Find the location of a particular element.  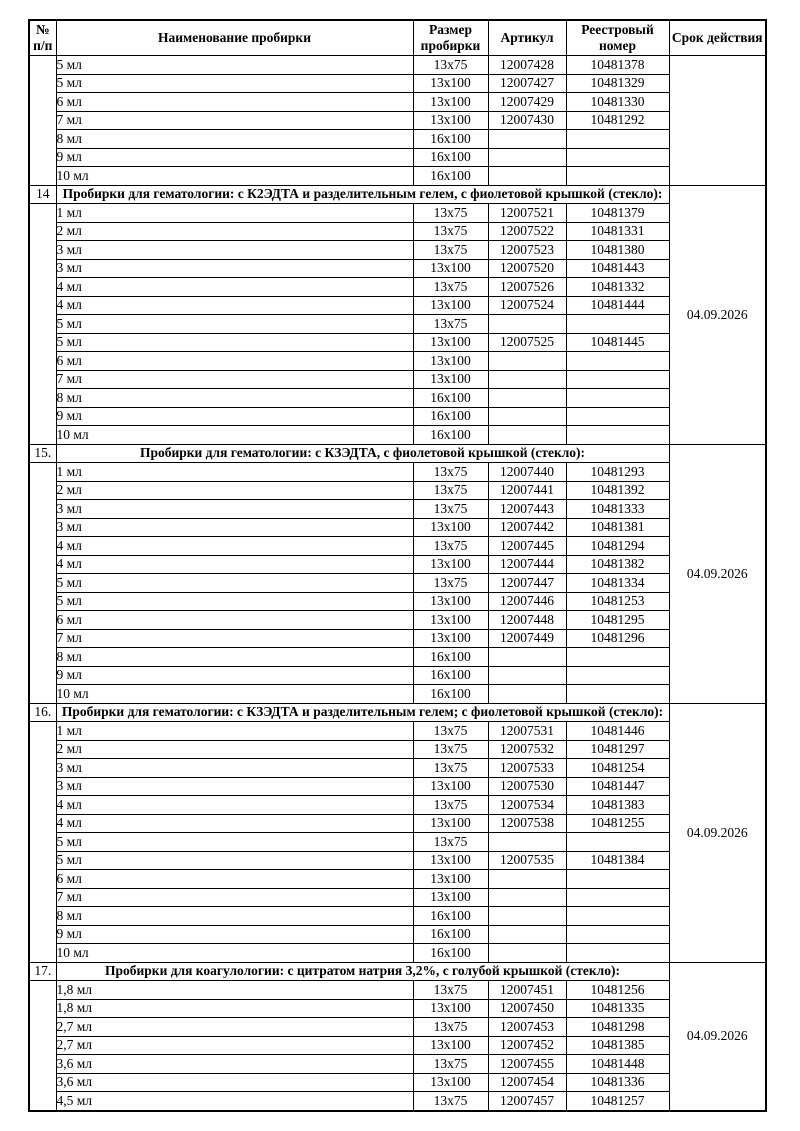

table-row: 2 мл 13x75 12007532 10481297 is located at coordinates (397, 749).